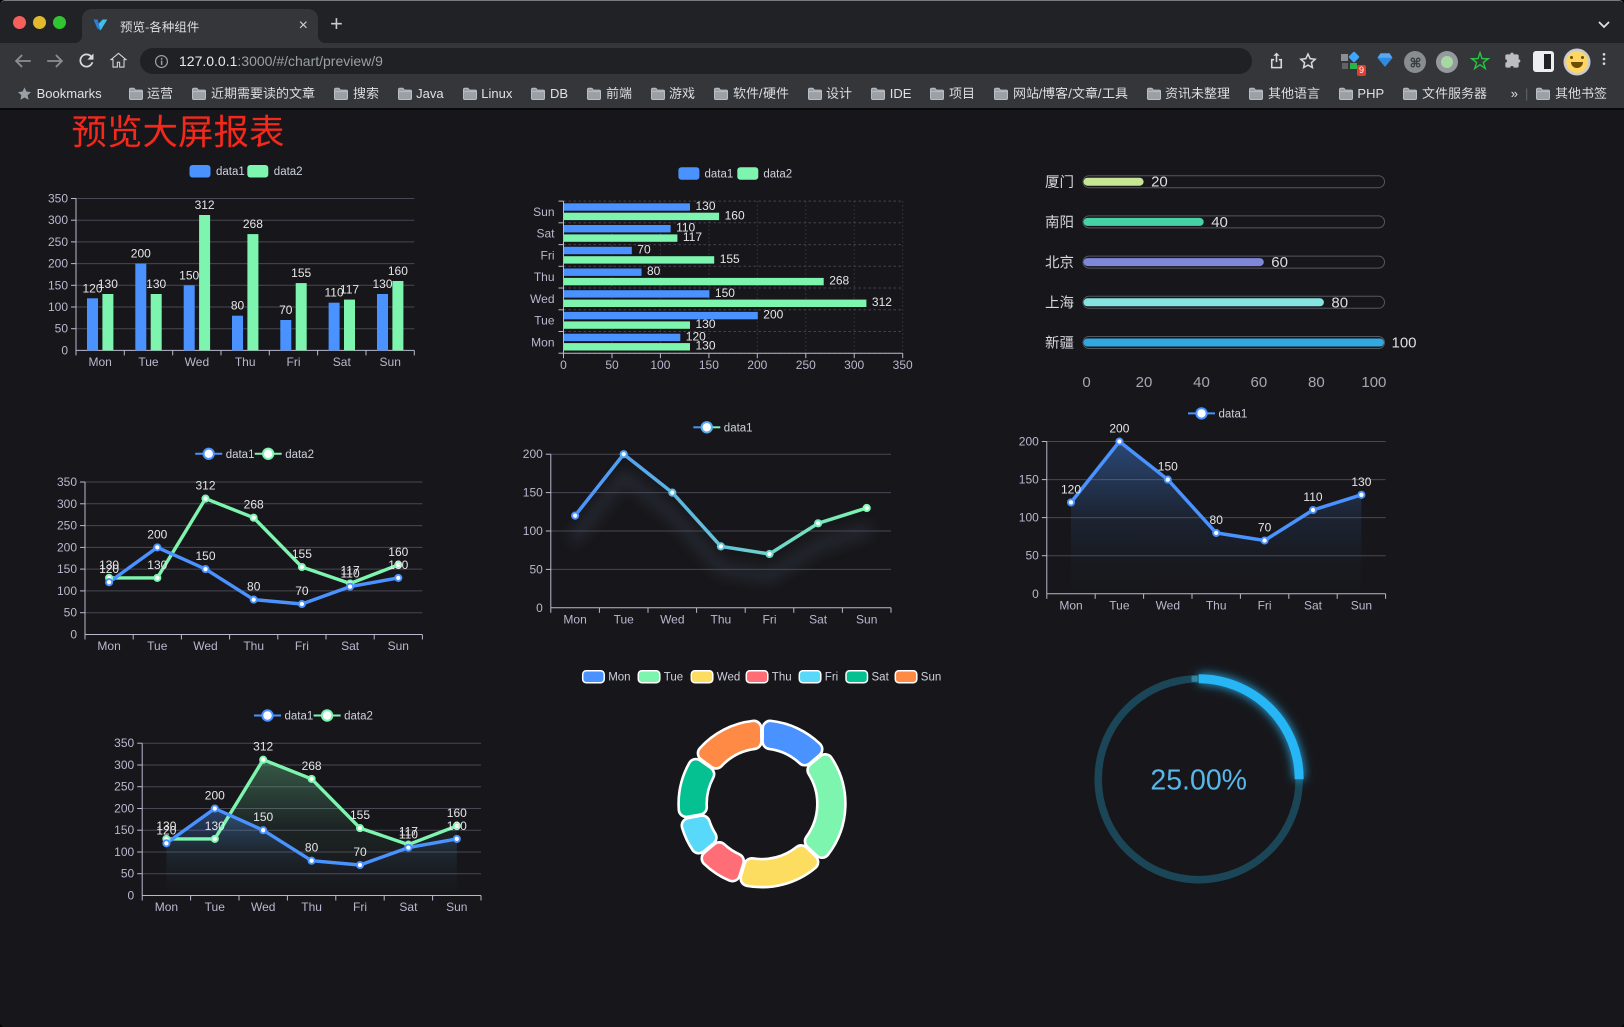 Image resolution: width=1624 pixels, height=1027 pixels. What do you see at coordinates (205, 205) in the screenshot?
I see `svg-text: 312` at bounding box center [205, 205].